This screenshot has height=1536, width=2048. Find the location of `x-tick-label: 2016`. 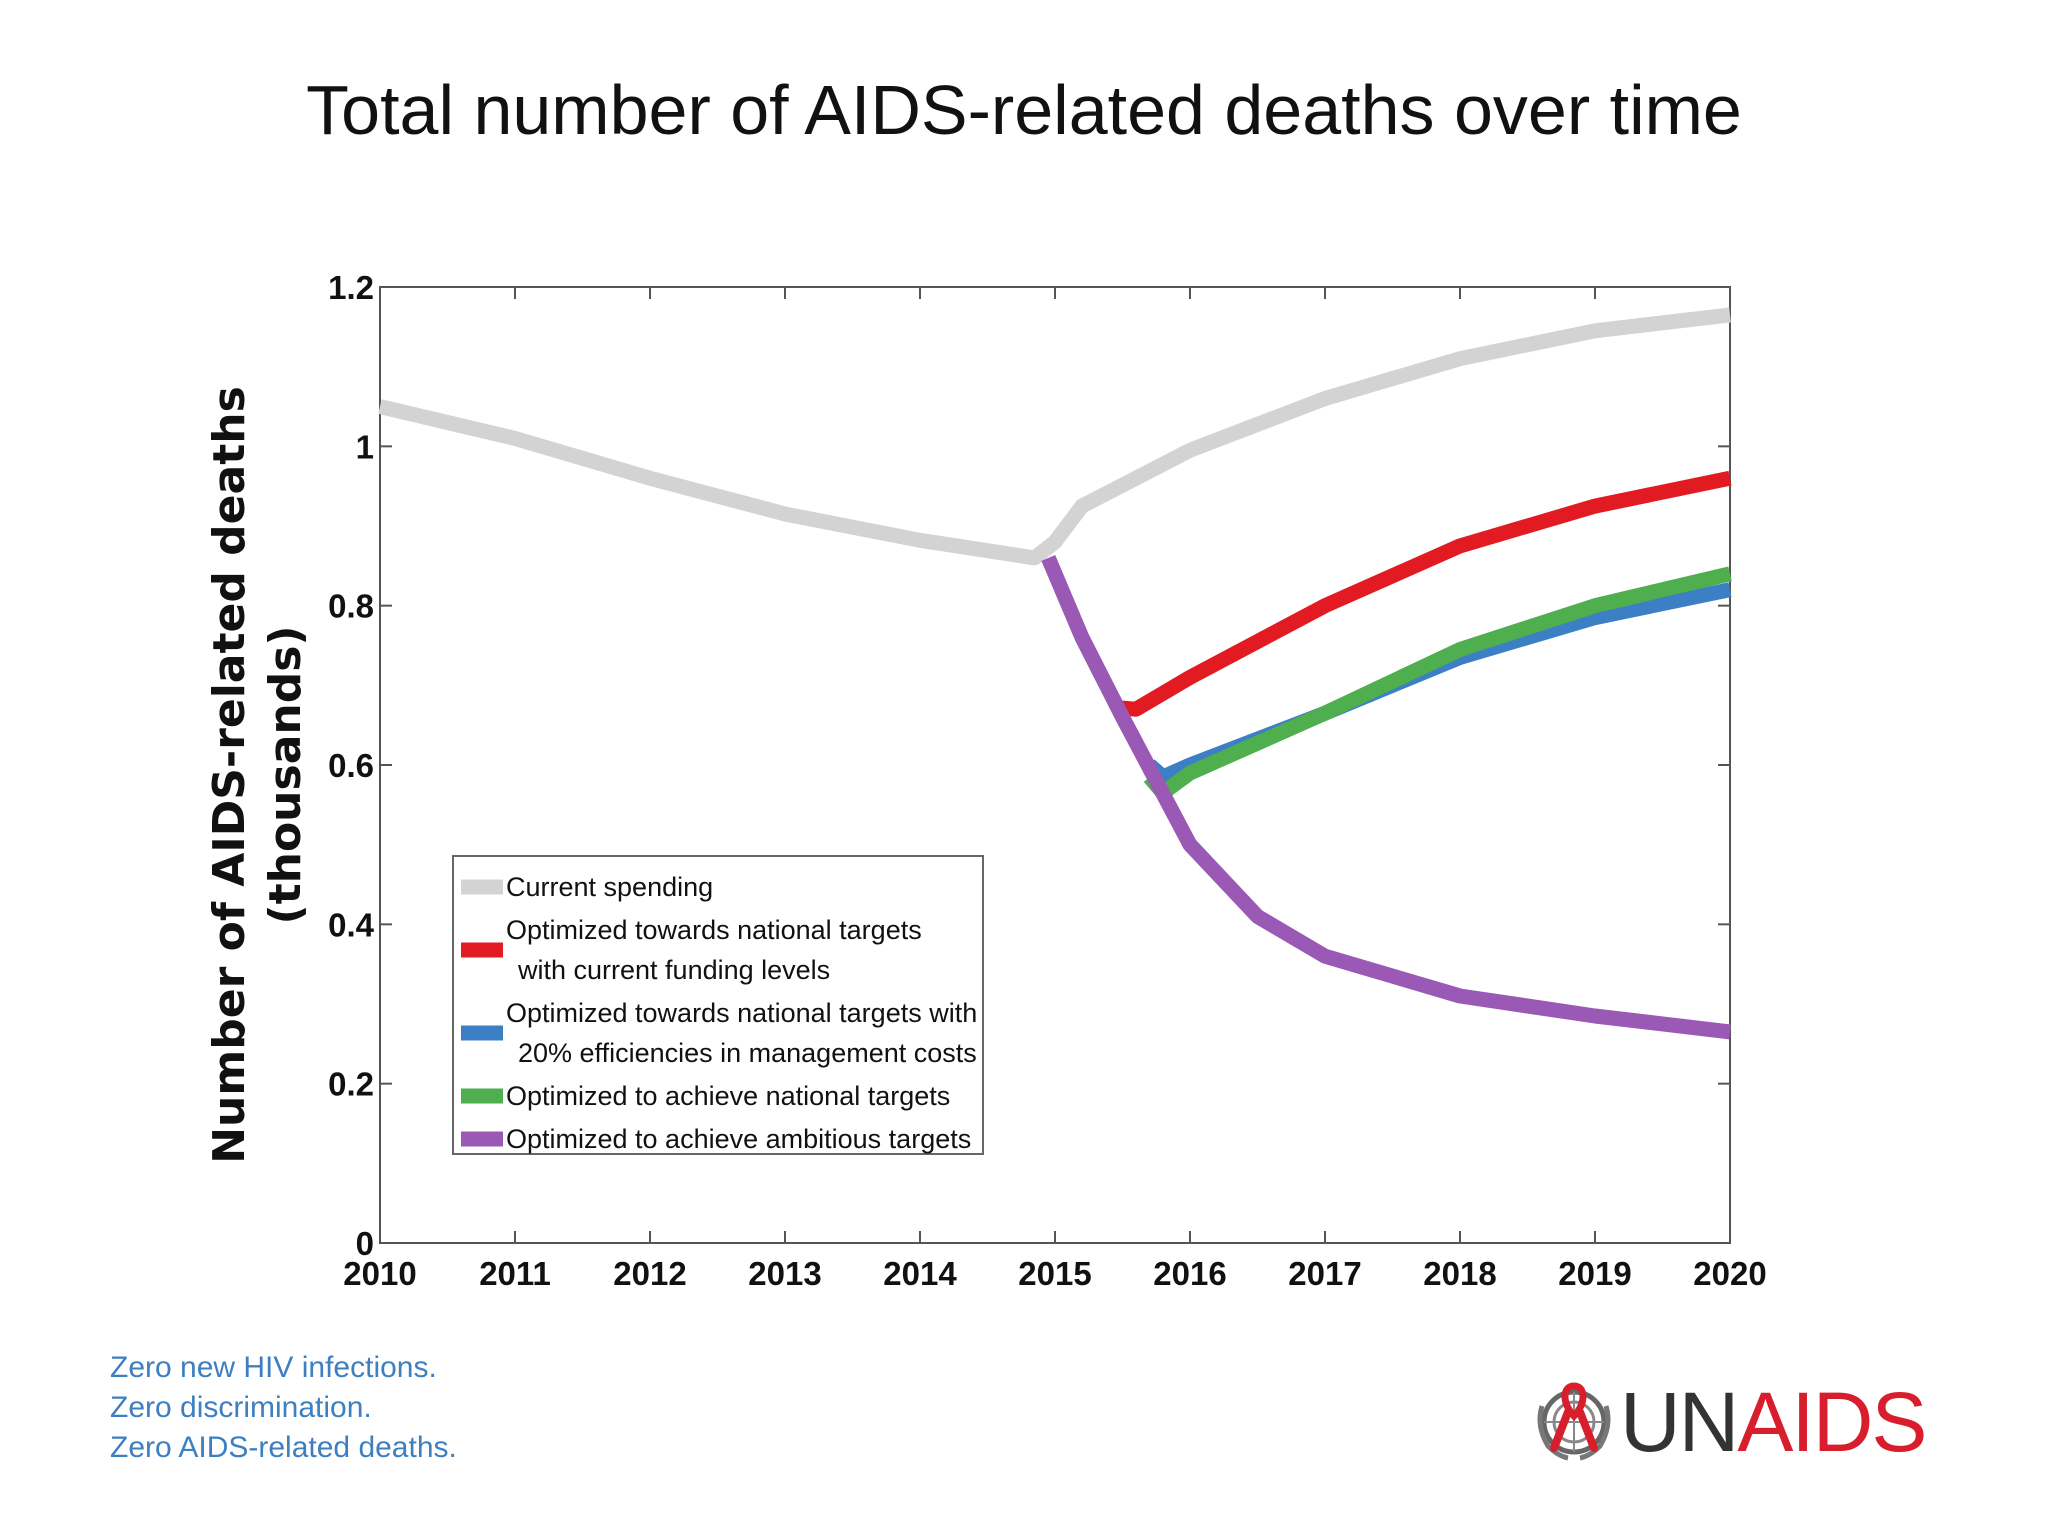

x-tick-label: 2016 is located at coordinates (1189, 1273).